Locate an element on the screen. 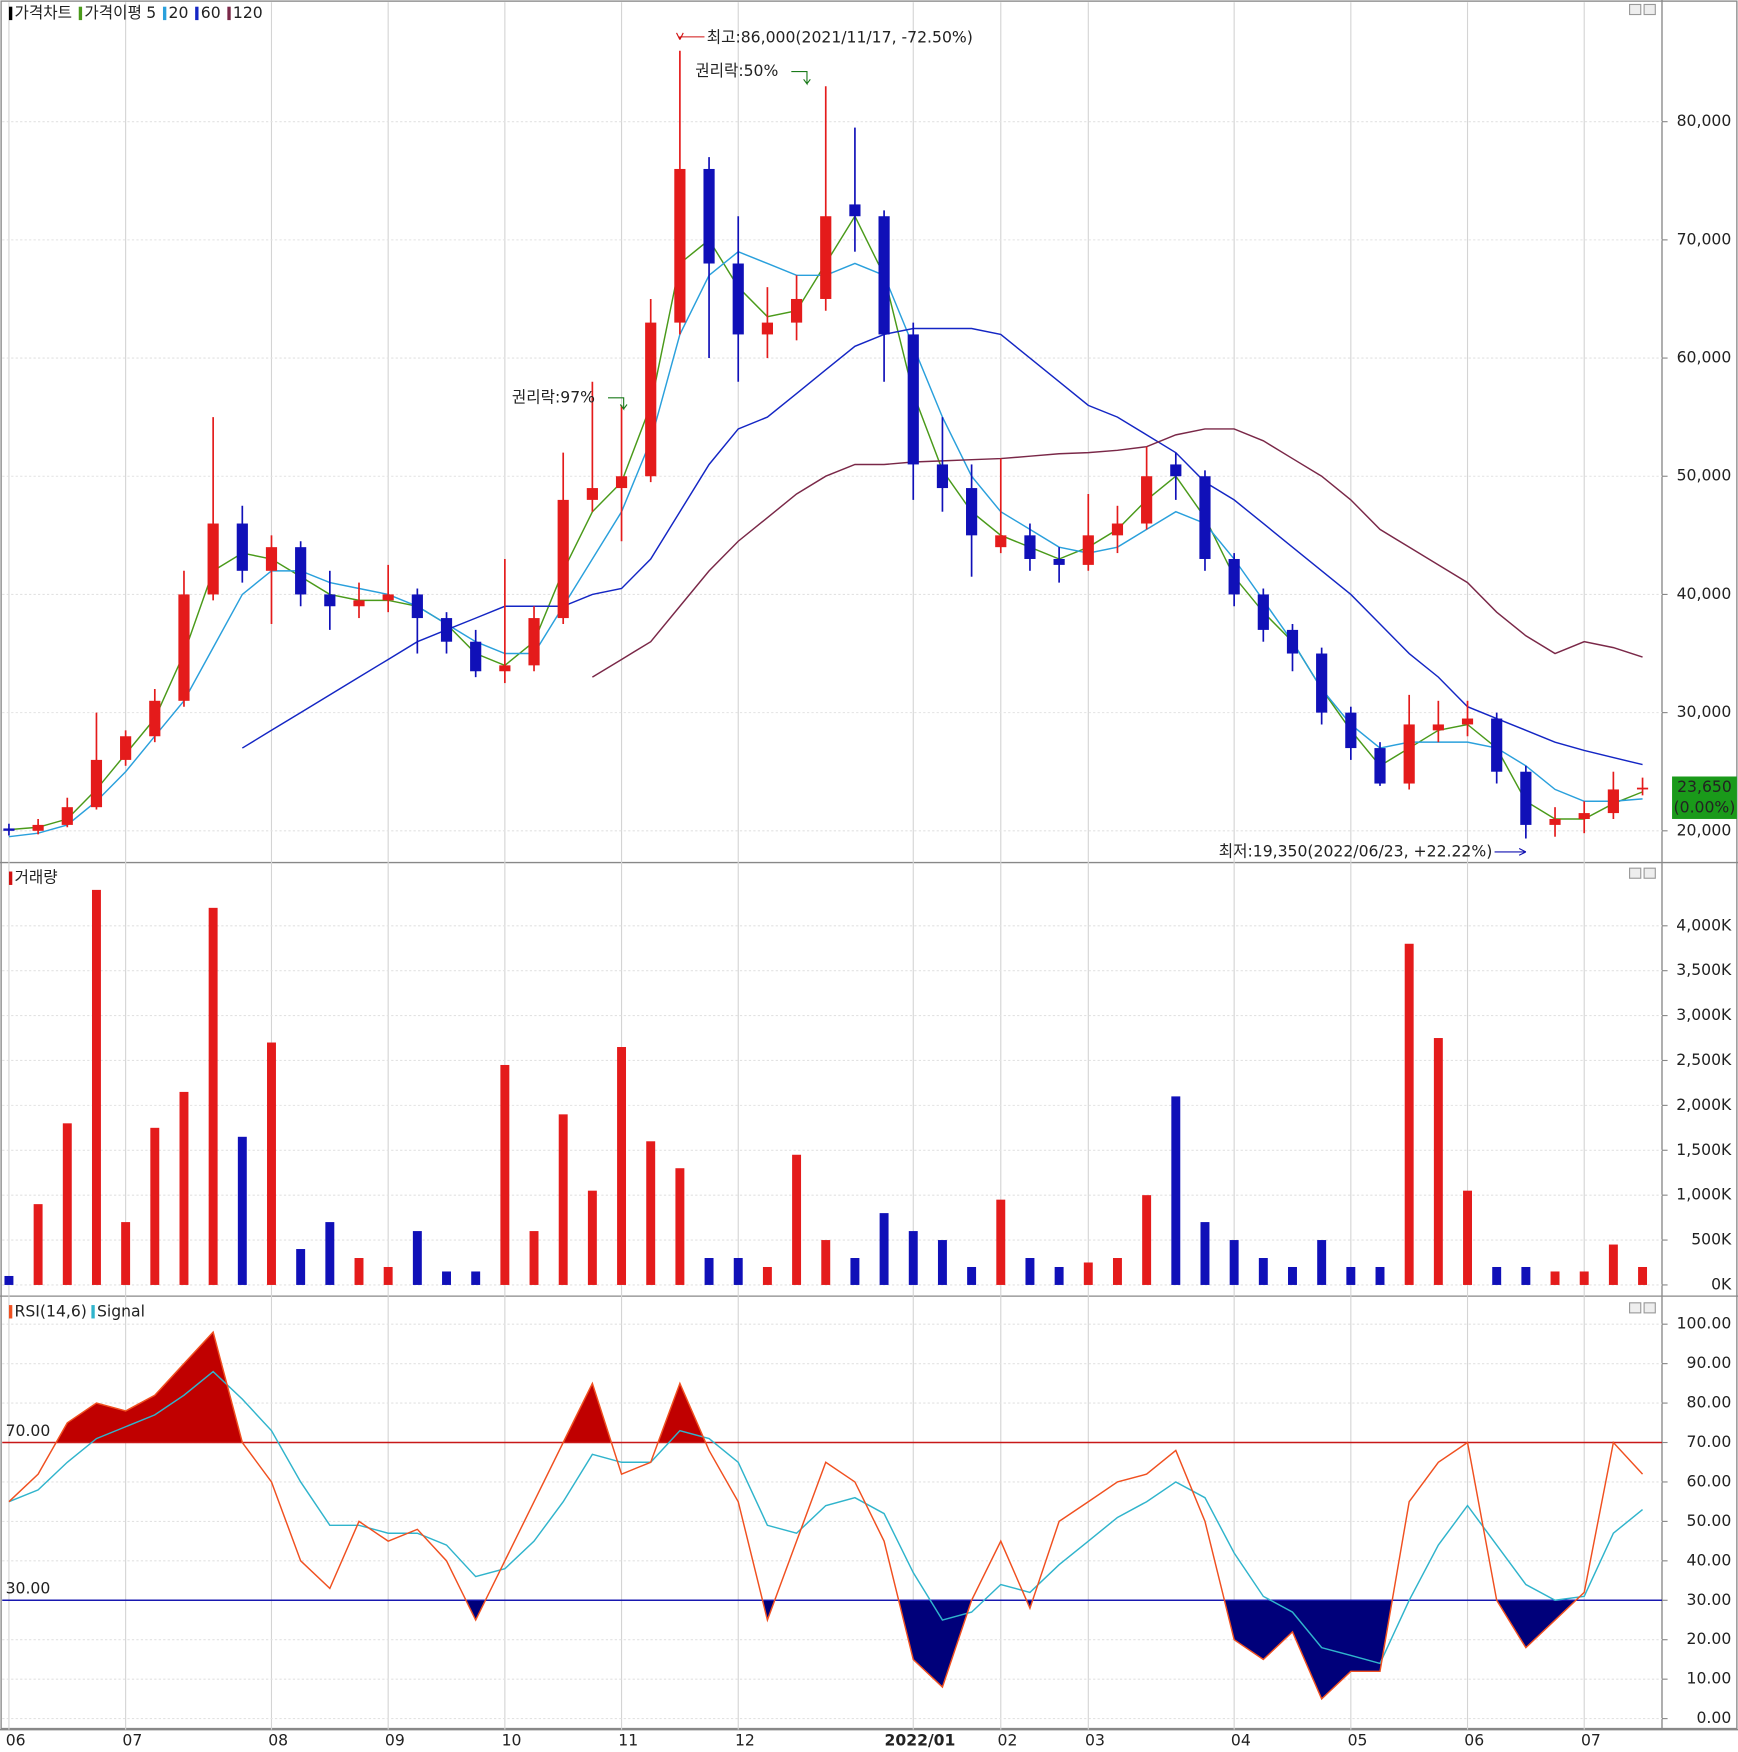  y-tick-label: 500K is located at coordinates (1711, 1239).